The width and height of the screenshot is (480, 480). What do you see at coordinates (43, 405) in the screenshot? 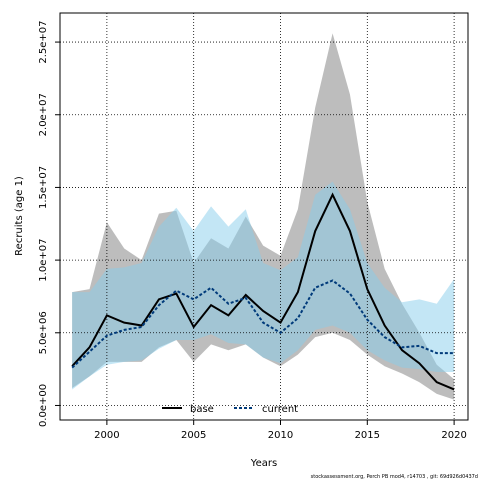
I see `y-tick-label: 0.0e+00` at bounding box center [43, 405].